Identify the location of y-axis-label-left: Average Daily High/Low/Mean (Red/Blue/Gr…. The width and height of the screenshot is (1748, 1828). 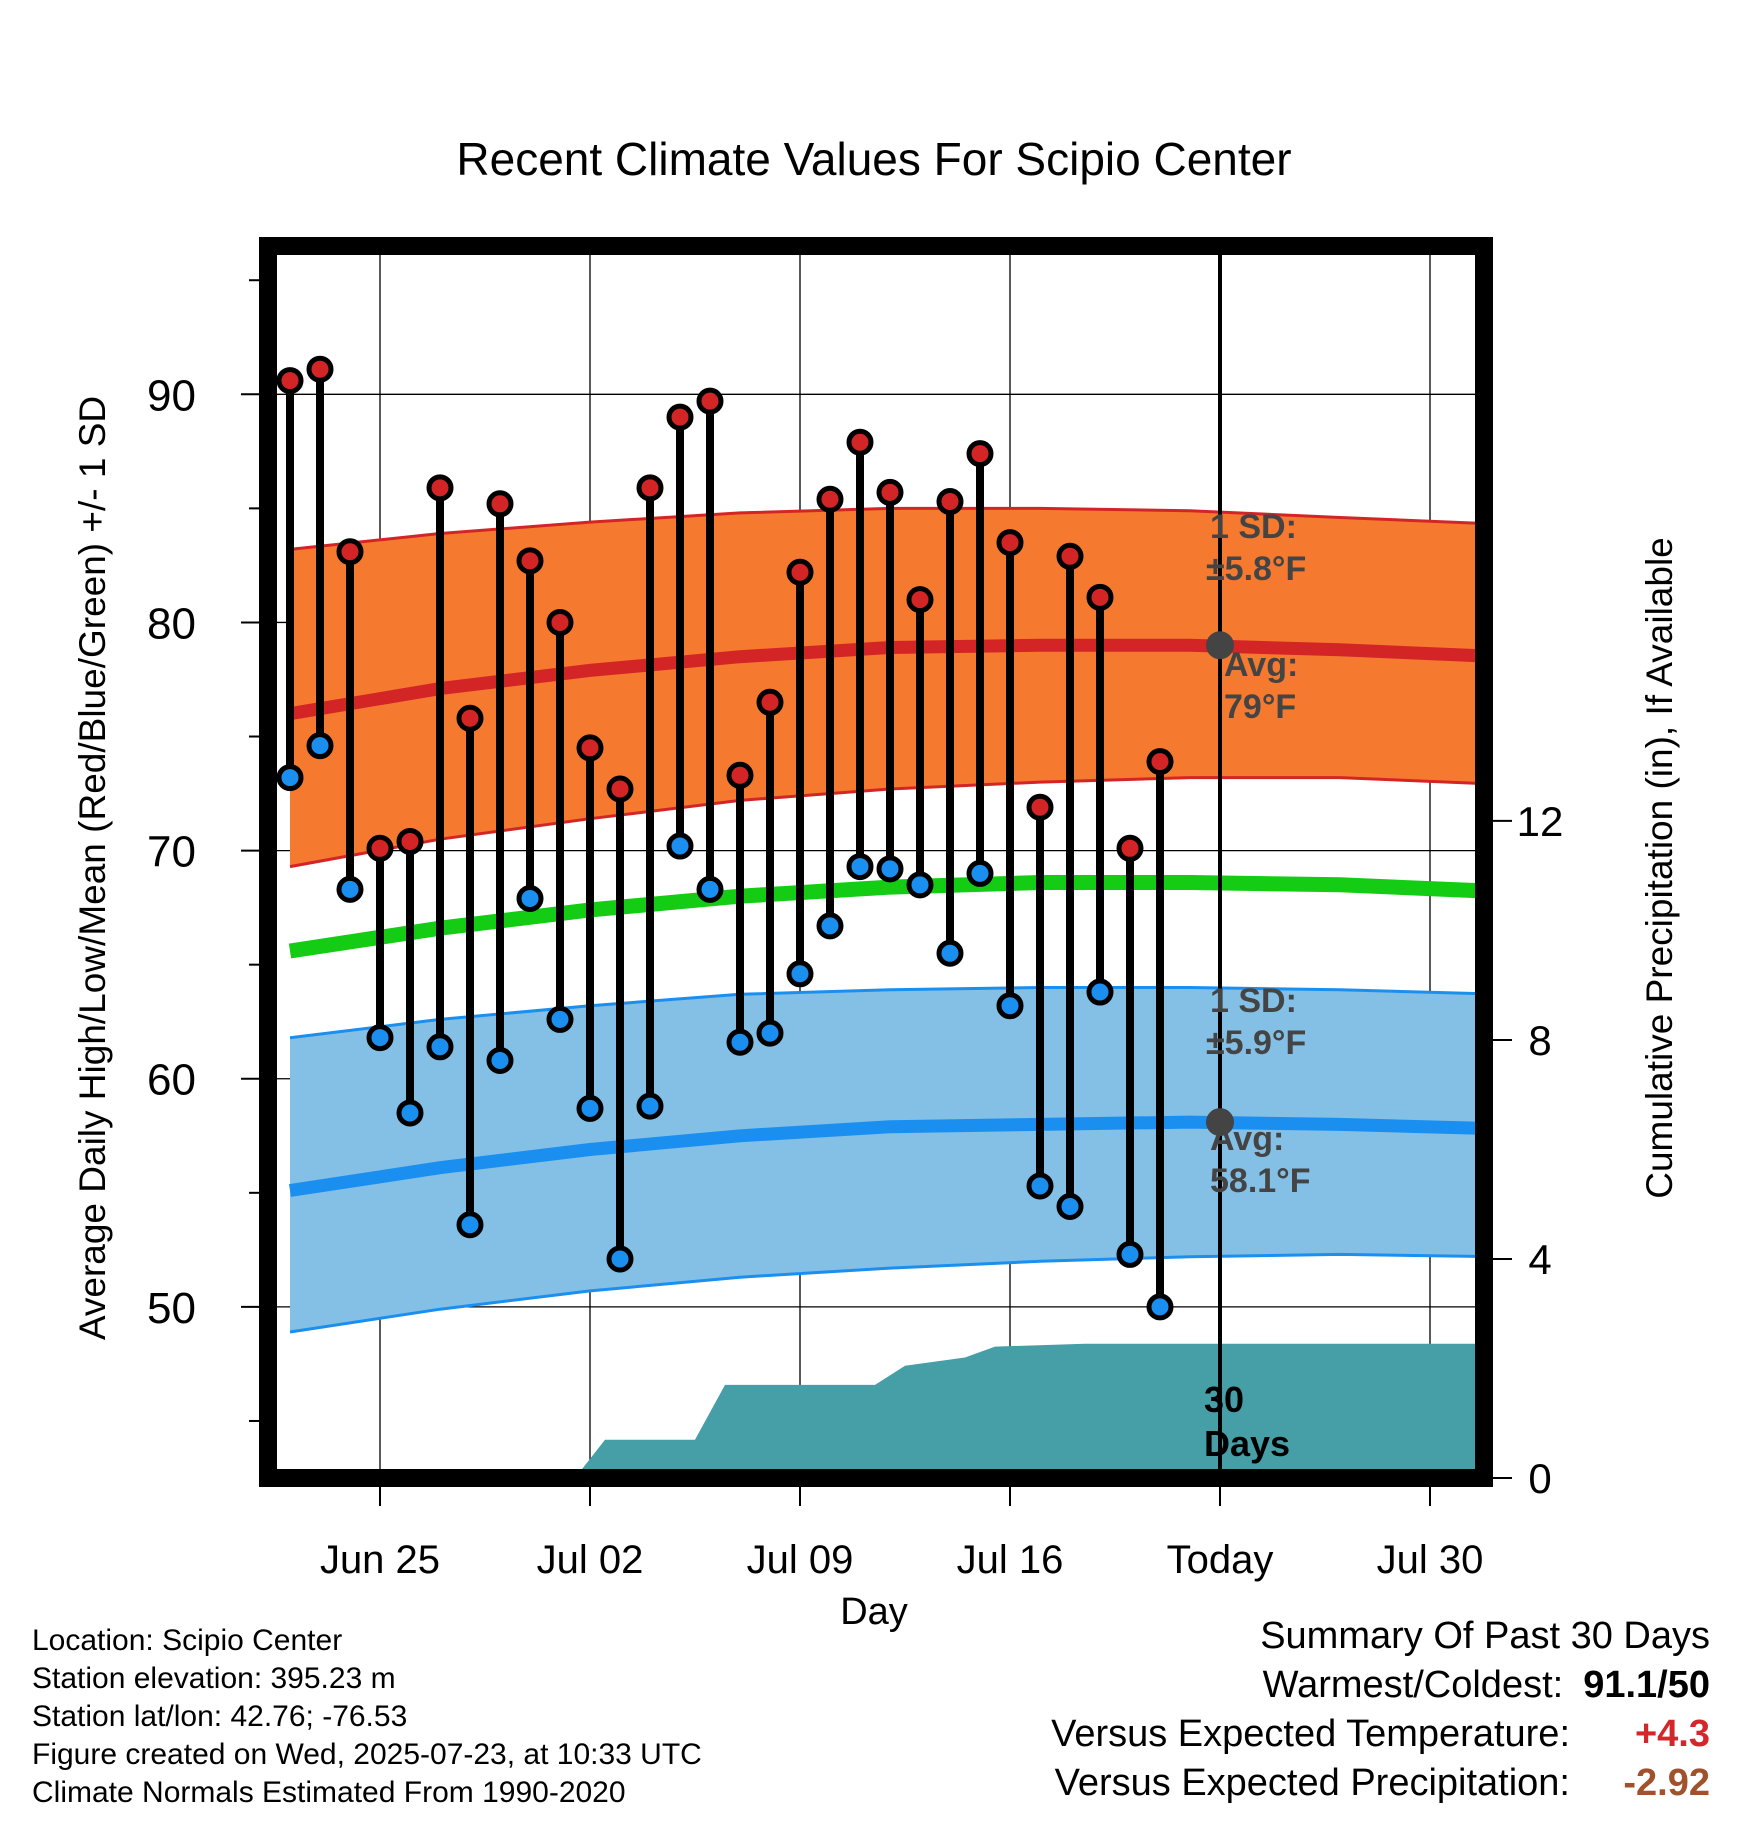
(92, 868).